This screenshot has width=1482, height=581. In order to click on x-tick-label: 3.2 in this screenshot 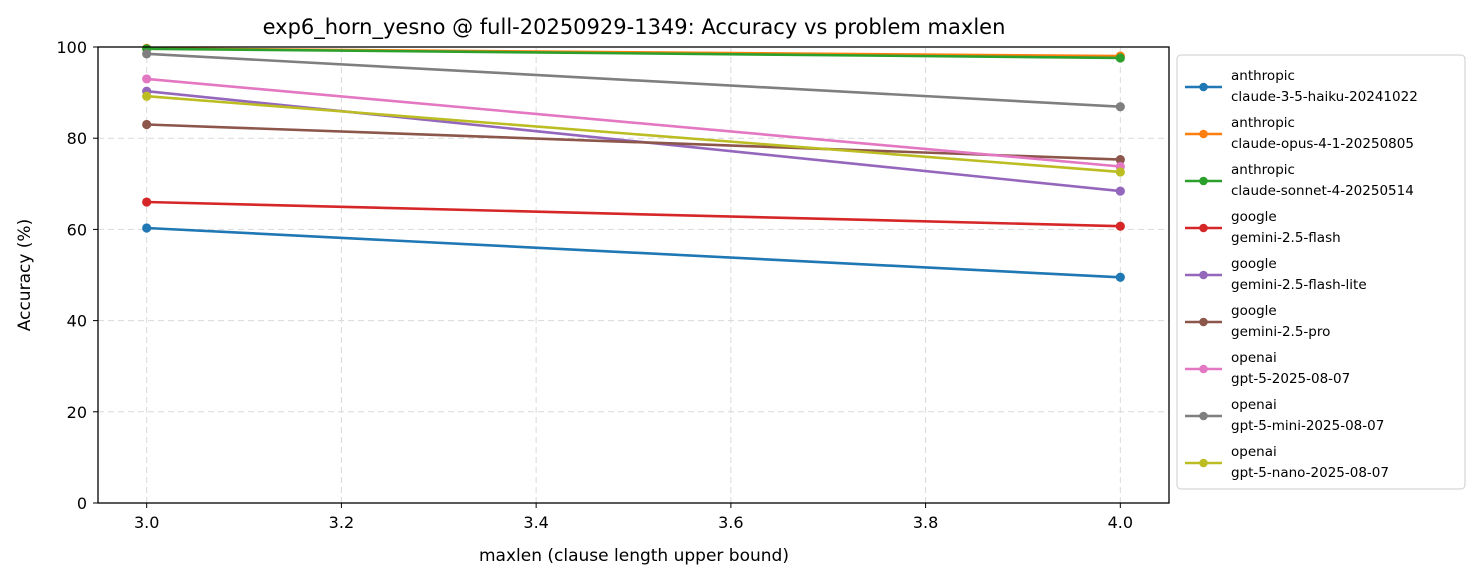, I will do `click(341, 522)`.